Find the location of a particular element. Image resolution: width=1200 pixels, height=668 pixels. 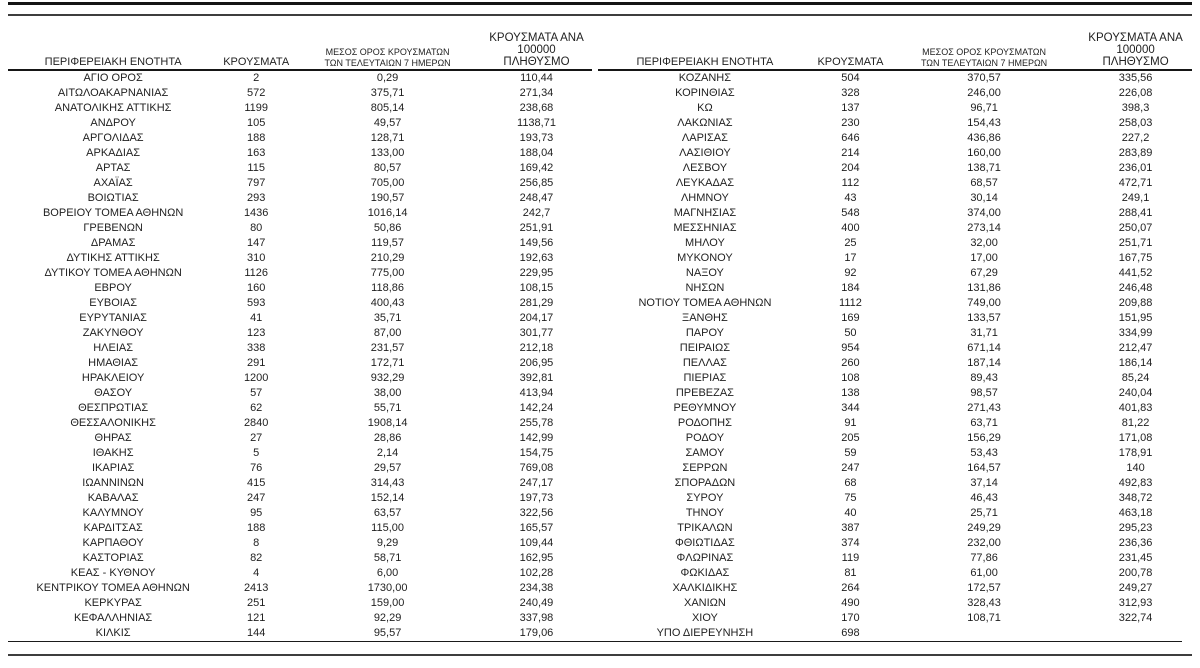

region-name: ΦΛΩΡΙΝΑΣ is located at coordinates (705, 558).